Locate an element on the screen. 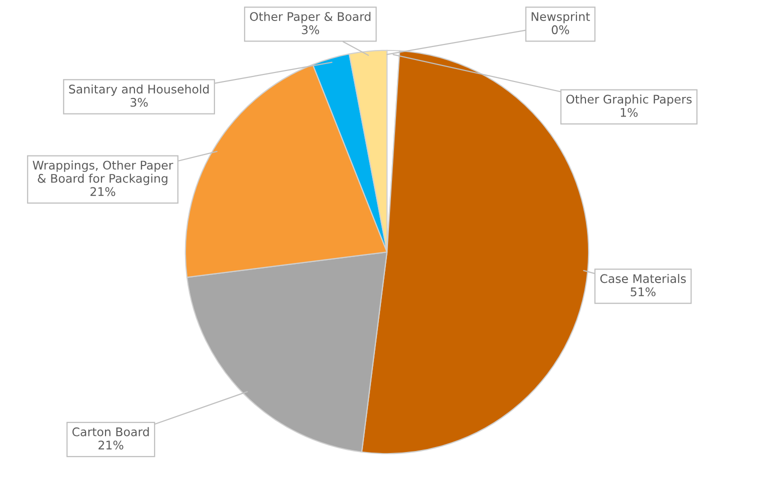 The image size is (774, 504). slice-label: Other Paper & Board is located at coordinates (310, 18).